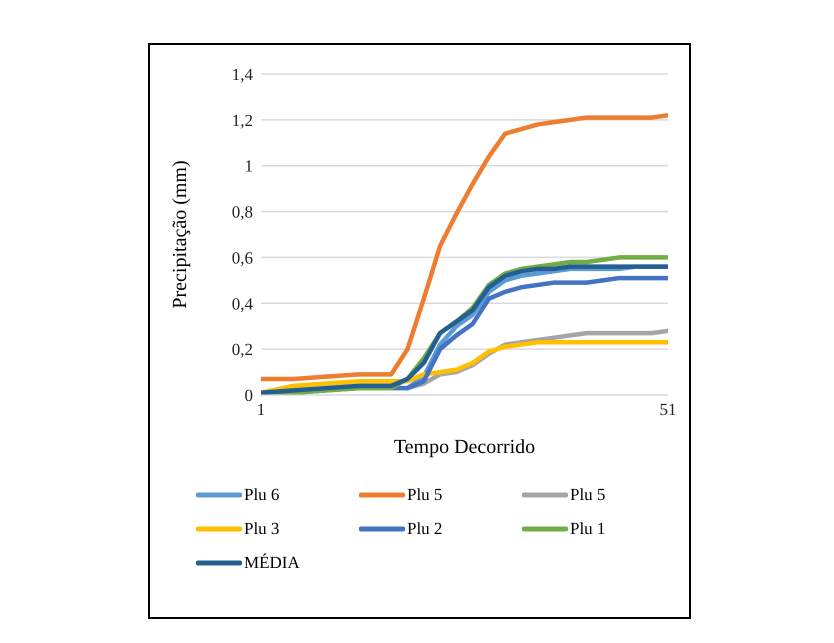 This screenshot has height=643, width=834. What do you see at coordinates (262, 495) in the screenshot?
I see `legend-label: Plu 6` at bounding box center [262, 495].